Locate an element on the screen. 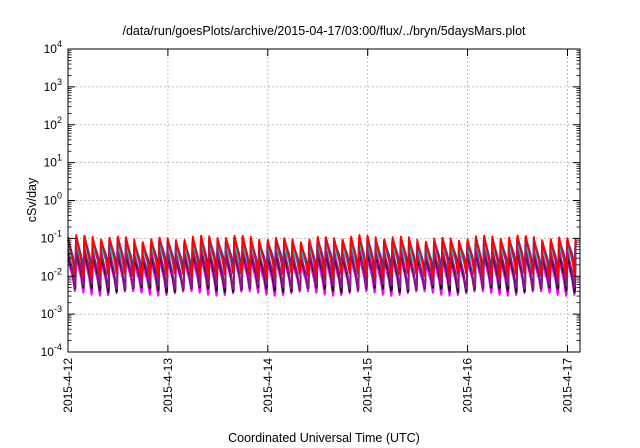 The height and width of the screenshot is (448, 640). y-tick-label: 10² is located at coordinates (53, 123).